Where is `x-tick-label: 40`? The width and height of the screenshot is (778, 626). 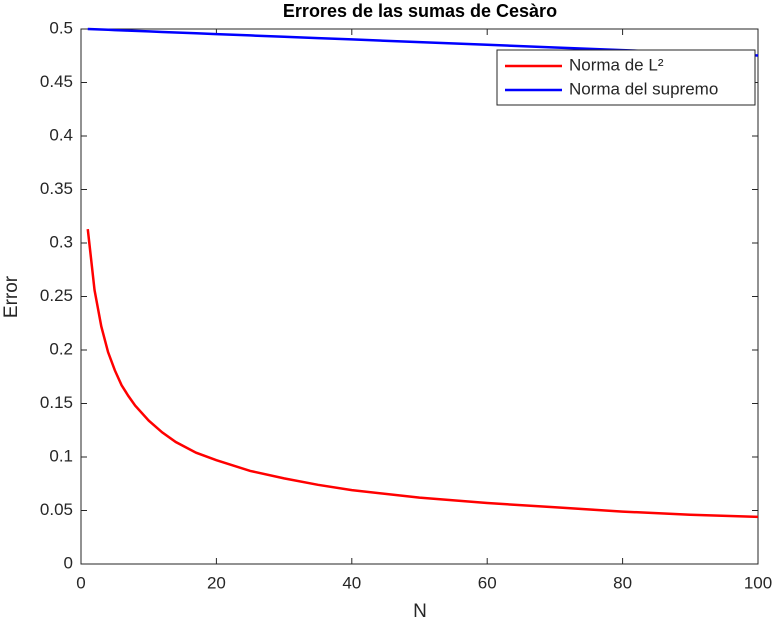
x-tick-label: 40 is located at coordinates (351, 582).